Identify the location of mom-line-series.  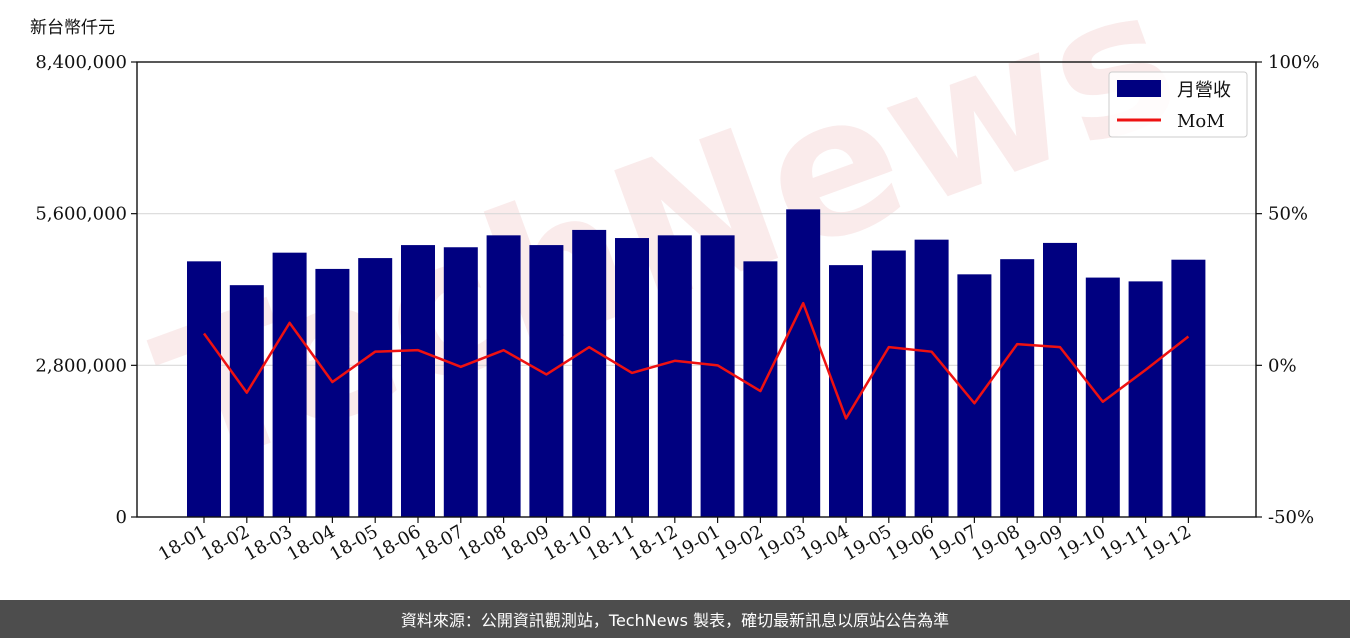
(696, 360).